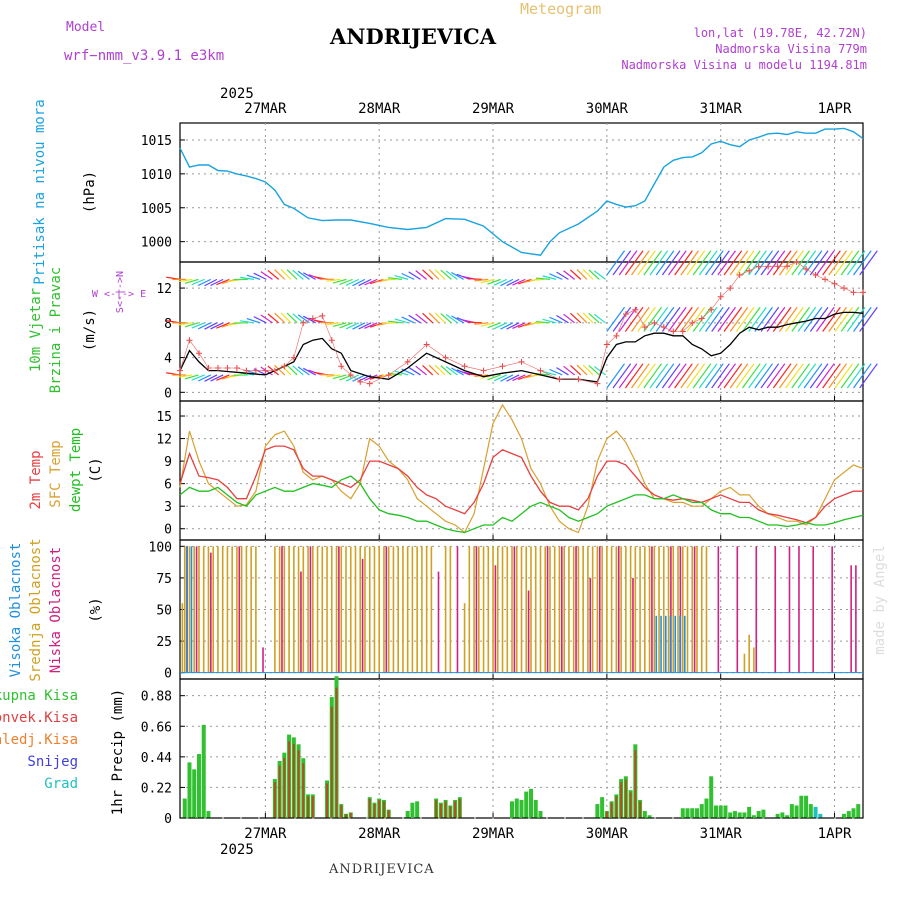 The width and height of the screenshot is (900, 900). I want to click on precip-legend-item: Ukupna Kisa, so click(39, 696).